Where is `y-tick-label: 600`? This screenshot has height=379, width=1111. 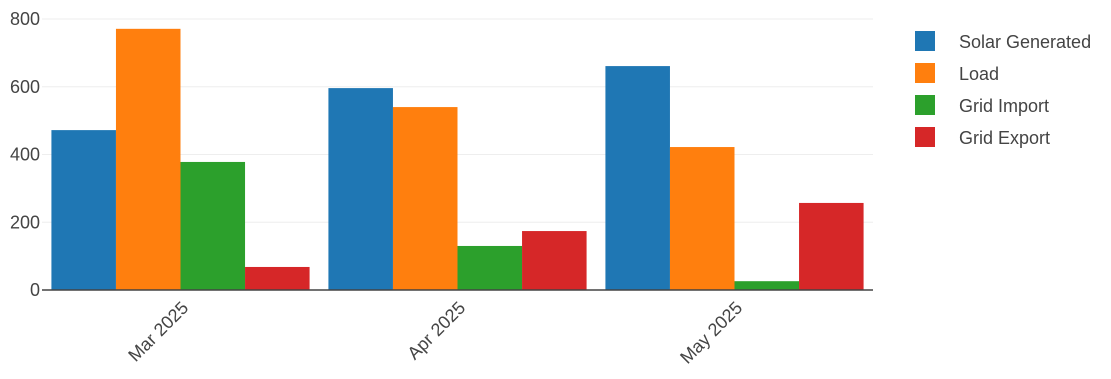 y-tick-label: 600 is located at coordinates (25, 87).